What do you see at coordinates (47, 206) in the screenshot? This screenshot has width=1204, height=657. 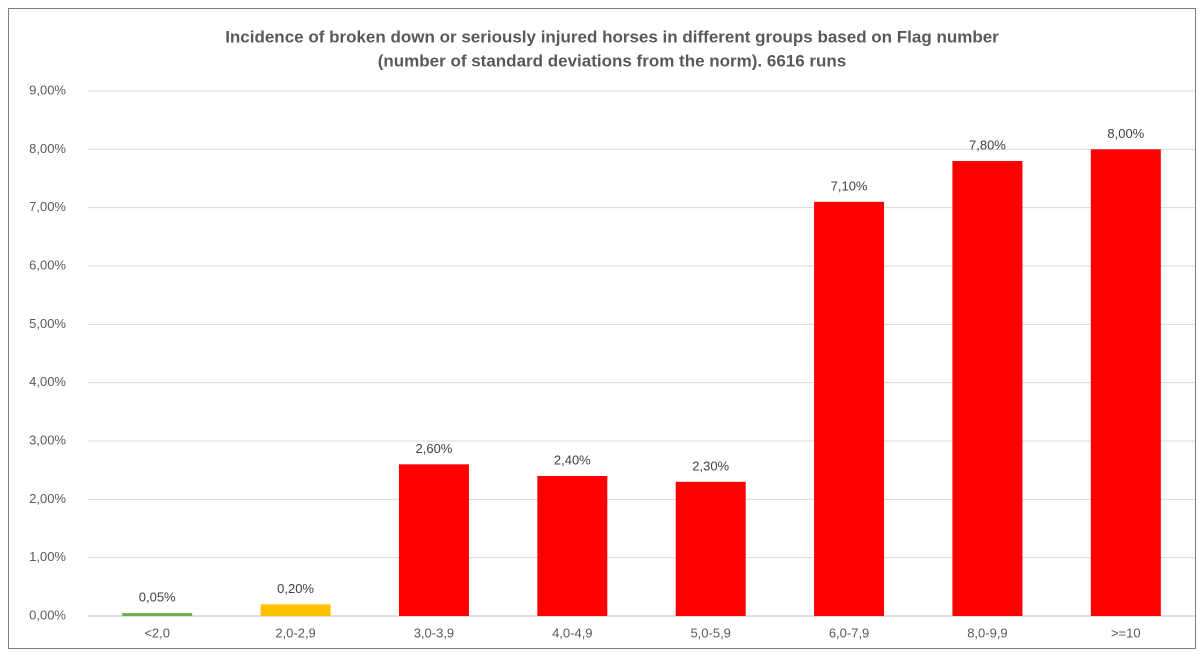 I see `y-tick-label: 7,00%` at bounding box center [47, 206].